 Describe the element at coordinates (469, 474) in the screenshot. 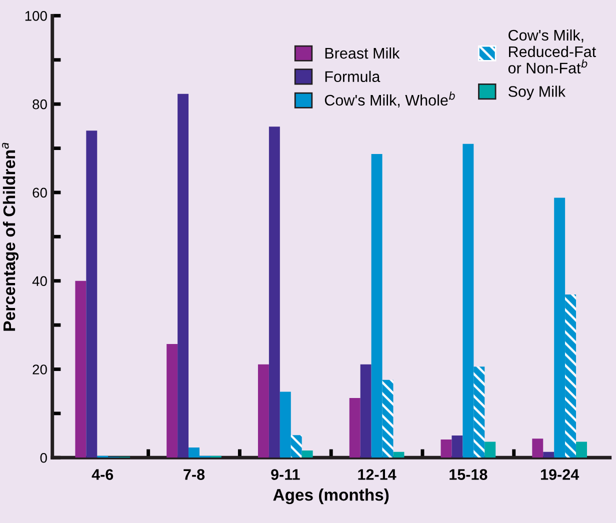

I see `x-tick-label: 15-18` at that location.